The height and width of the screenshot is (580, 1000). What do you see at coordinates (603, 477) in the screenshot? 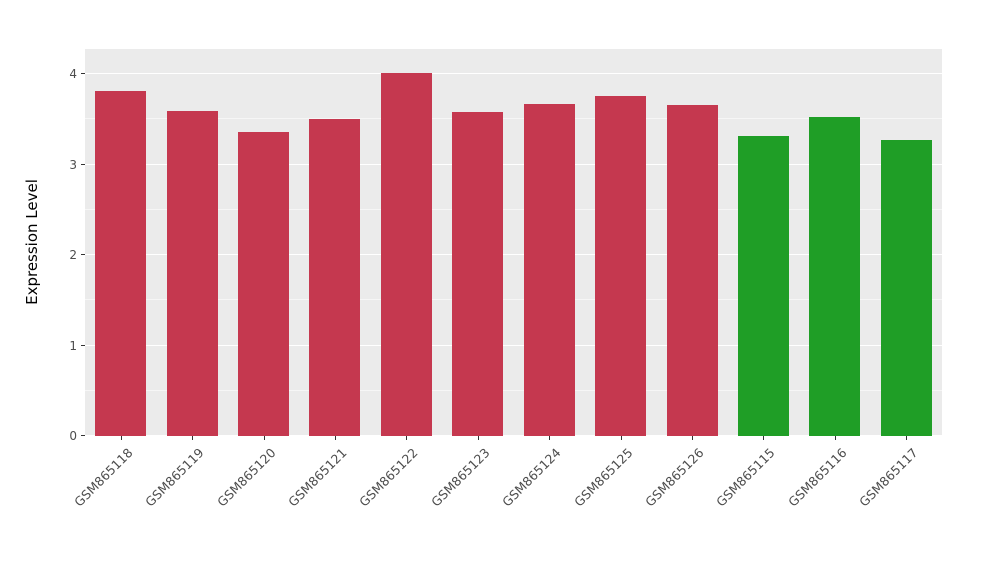
I see `x-tick-label: GSM865125` at bounding box center [603, 477].